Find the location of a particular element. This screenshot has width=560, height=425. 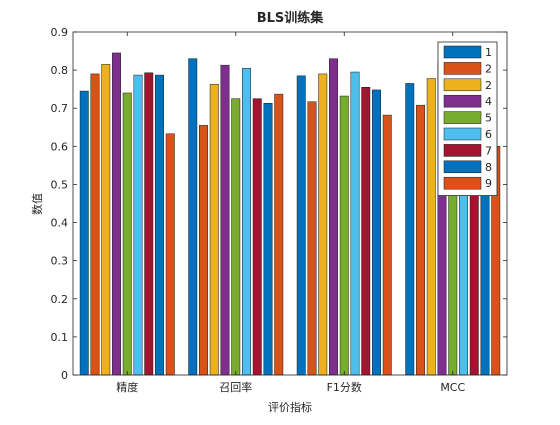

y-tick-label: 0 is located at coordinates (64, 375).